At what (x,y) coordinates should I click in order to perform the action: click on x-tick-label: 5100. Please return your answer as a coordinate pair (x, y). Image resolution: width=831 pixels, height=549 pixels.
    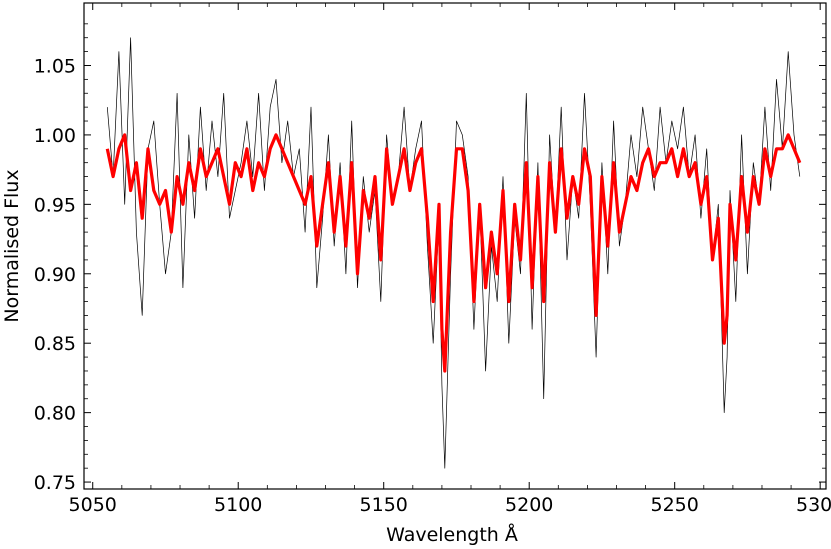
    Looking at the image, I should click on (238, 505).